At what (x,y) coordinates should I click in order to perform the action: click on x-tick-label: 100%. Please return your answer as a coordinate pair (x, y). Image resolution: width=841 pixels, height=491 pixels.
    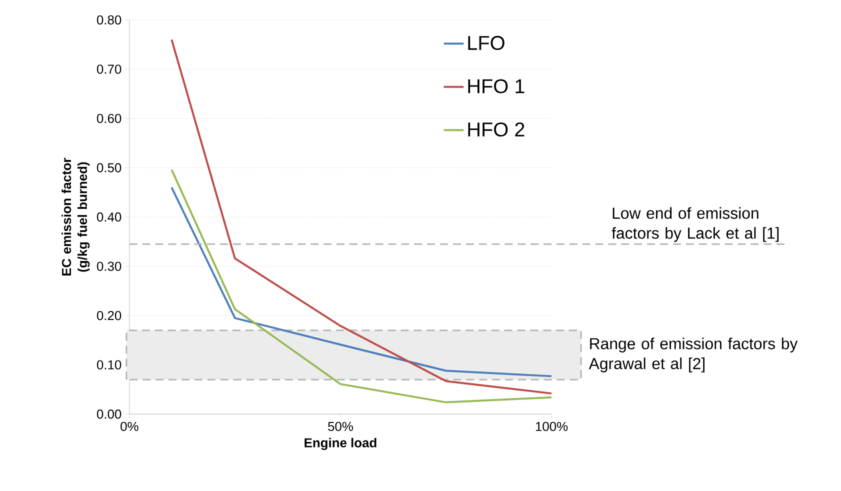
    Looking at the image, I should click on (552, 427).